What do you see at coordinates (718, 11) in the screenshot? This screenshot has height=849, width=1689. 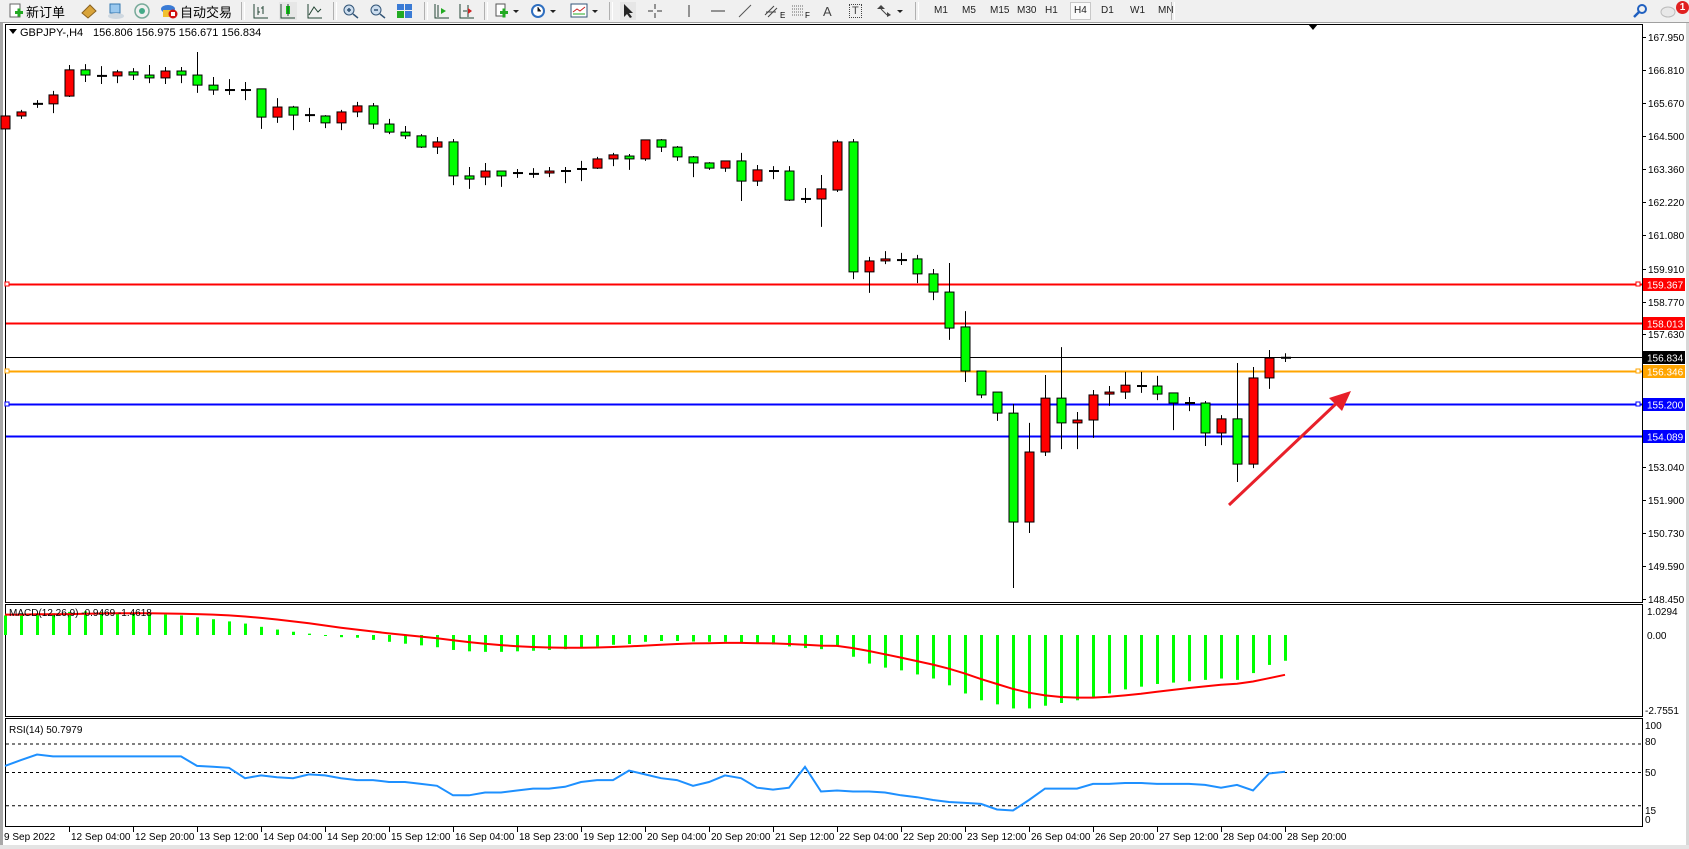 I see `horizontal-line-tool-button` at bounding box center [718, 11].